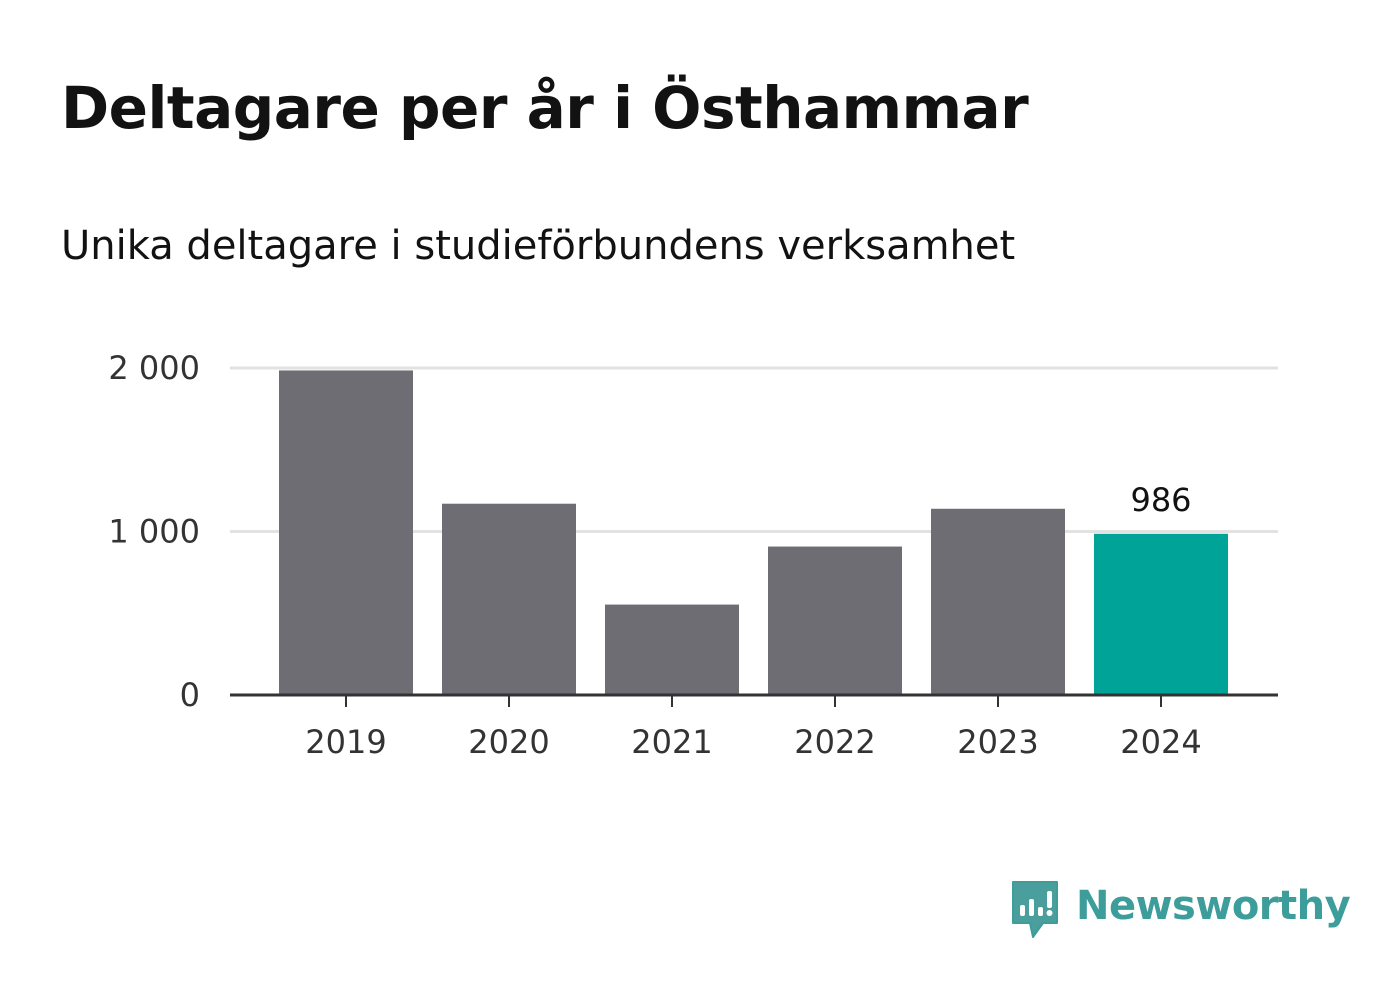 The width and height of the screenshot is (1382, 999). Describe the element at coordinates (509, 599) in the screenshot. I see `bar-2020` at that location.